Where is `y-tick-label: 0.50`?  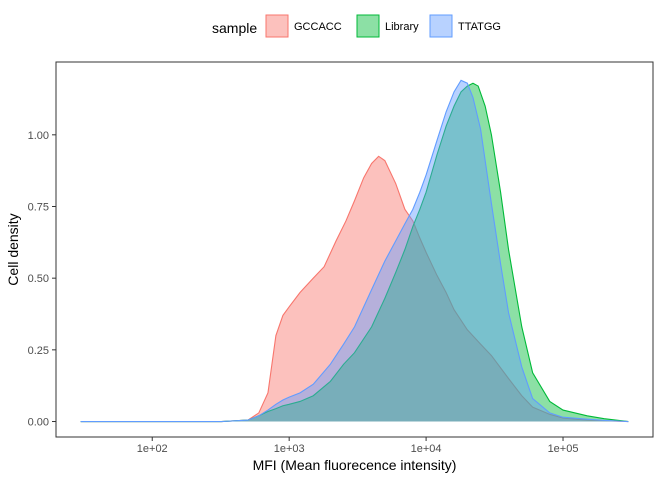
y-tick-label: 0.50 is located at coordinates (38, 279).